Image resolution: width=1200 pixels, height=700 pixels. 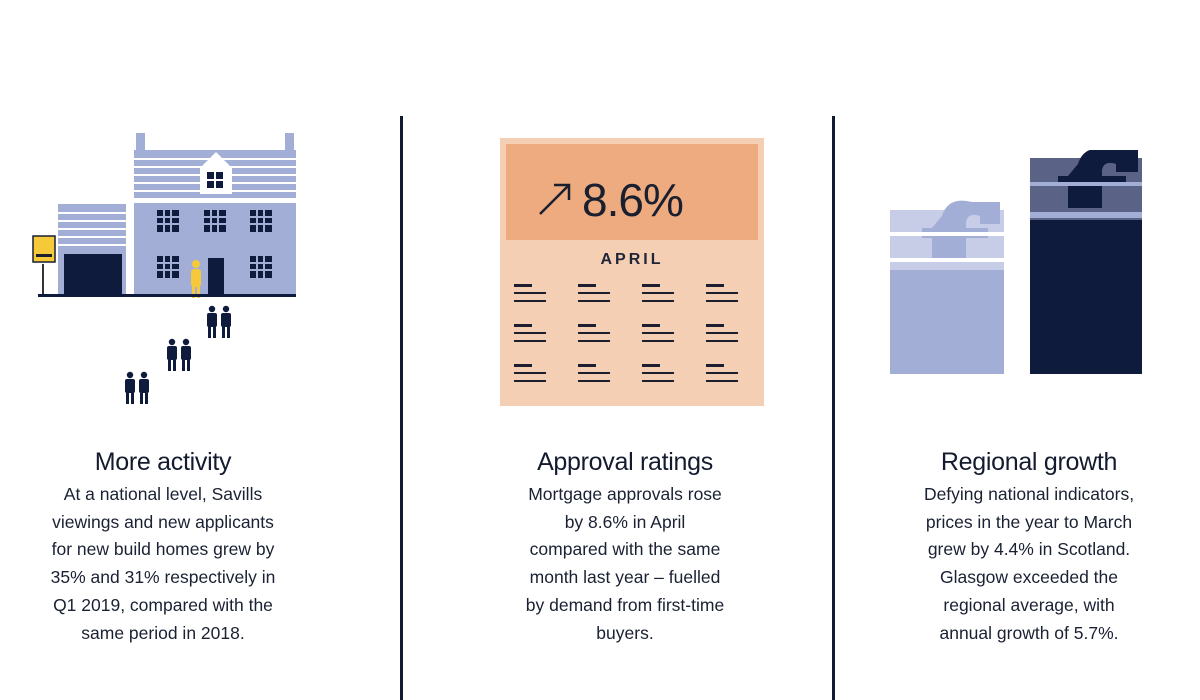 What do you see at coordinates (625, 462) in the screenshot?
I see `card-title: Approval ratings` at bounding box center [625, 462].